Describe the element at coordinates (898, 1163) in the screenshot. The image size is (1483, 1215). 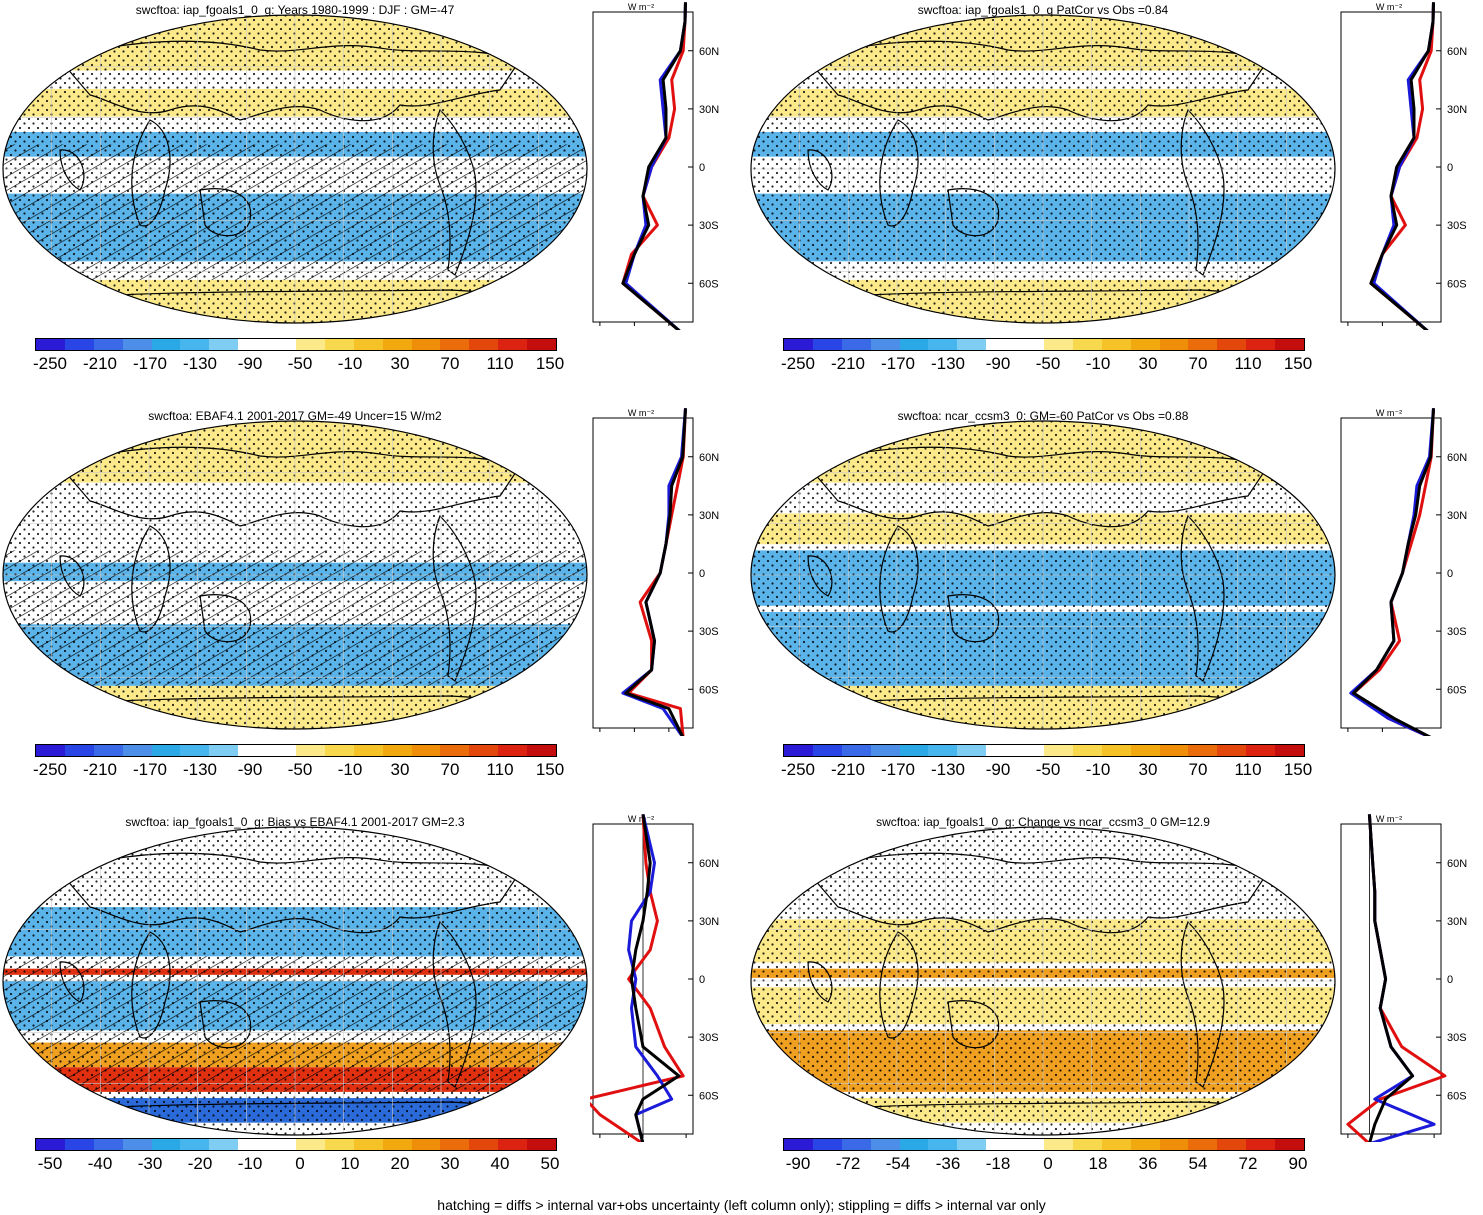
I see `colorbar-tick-label: -54` at that location.